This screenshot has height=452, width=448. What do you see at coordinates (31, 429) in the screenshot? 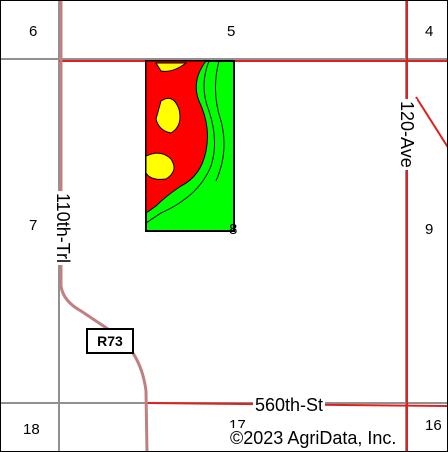
I see `section-number: 18` at bounding box center [31, 429].